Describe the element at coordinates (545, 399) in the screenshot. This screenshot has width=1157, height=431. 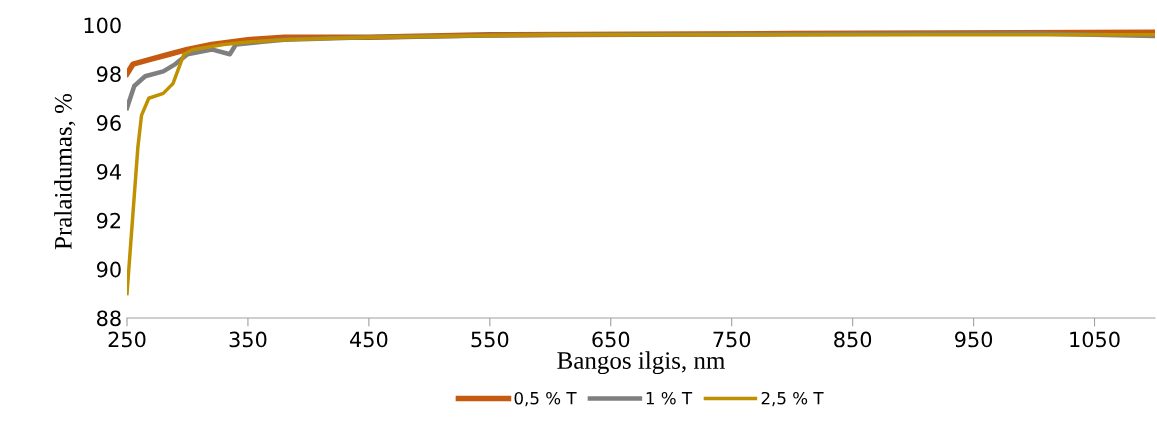
I see `legend-label: 0,5 % T` at that location.